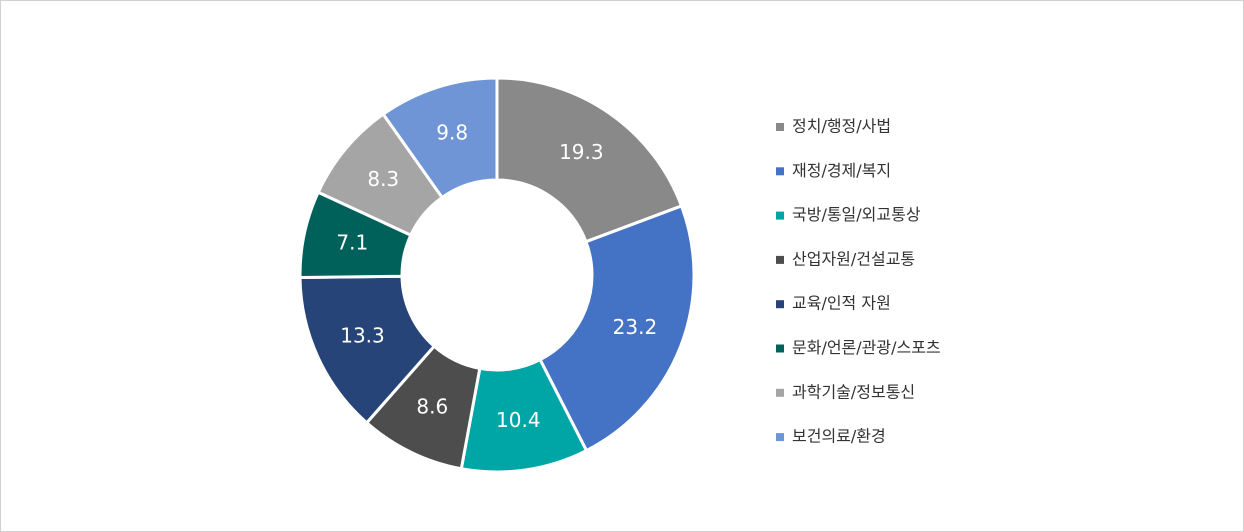  What do you see at coordinates (841, 303) in the screenshot?
I see `legend-label: 교육/인적 자원` at bounding box center [841, 303].